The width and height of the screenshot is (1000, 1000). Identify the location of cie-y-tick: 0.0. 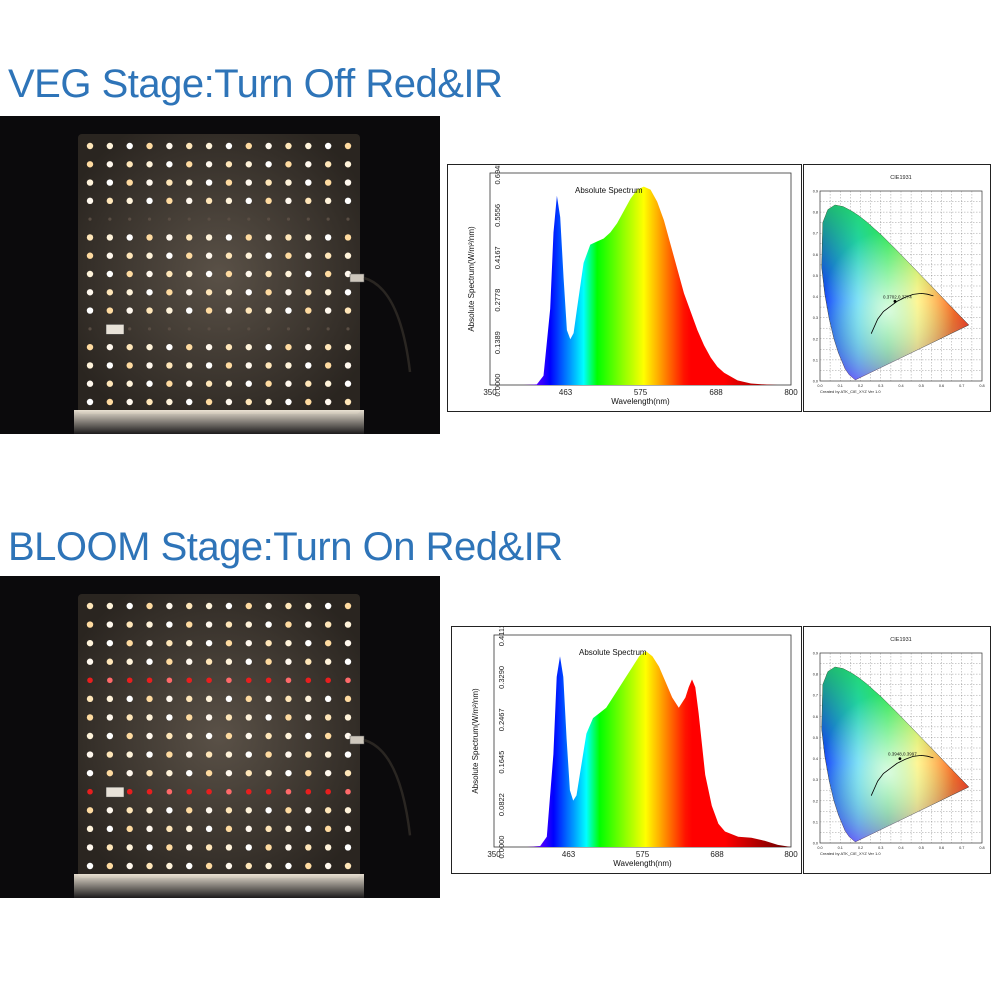
(815, 844).